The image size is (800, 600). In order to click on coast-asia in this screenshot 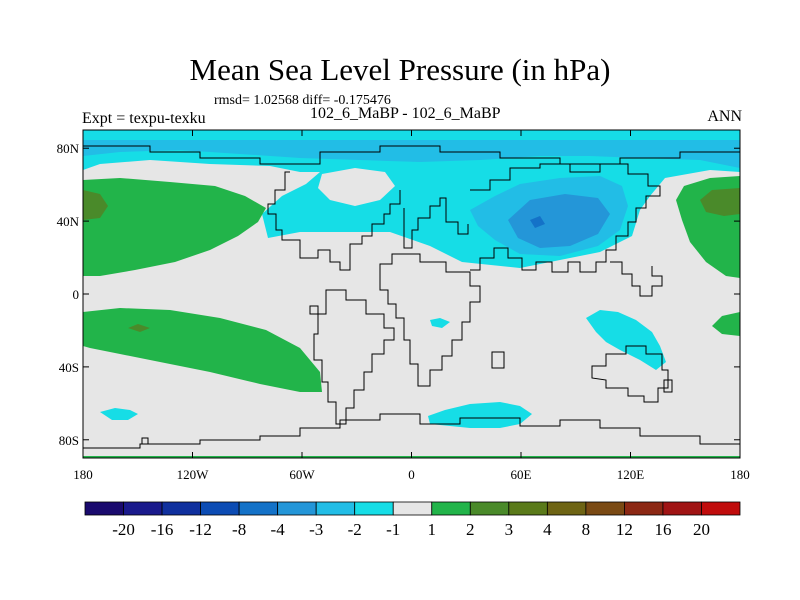, I will do `click(565, 218)`.